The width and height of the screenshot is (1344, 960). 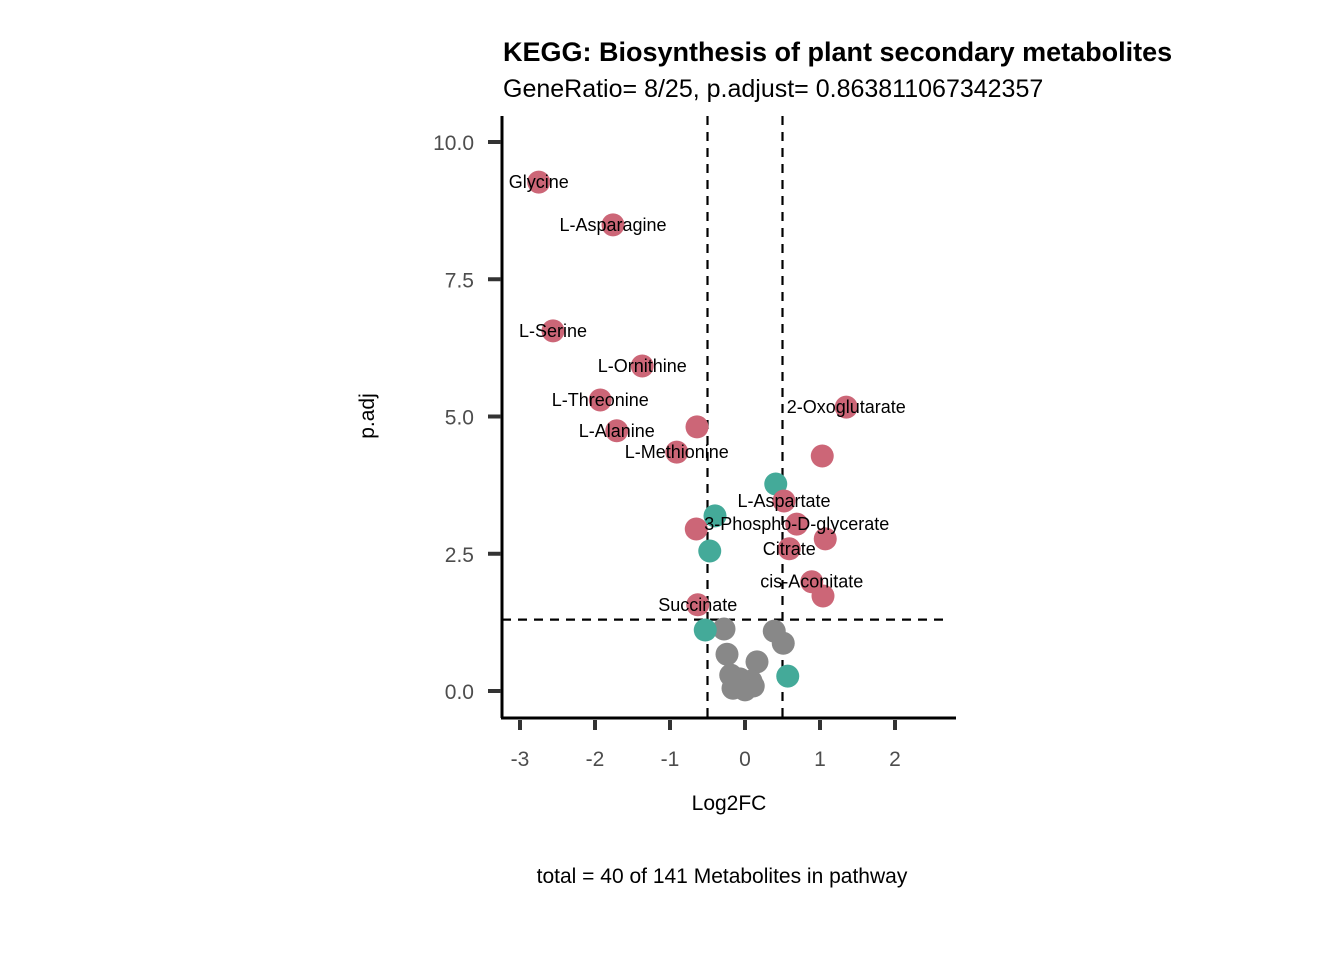 What do you see at coordinates (706, 745) in the screenshot?
I see `x-ticks: -3 -2 -1 0 1 2` at bounding box center [706, 745].